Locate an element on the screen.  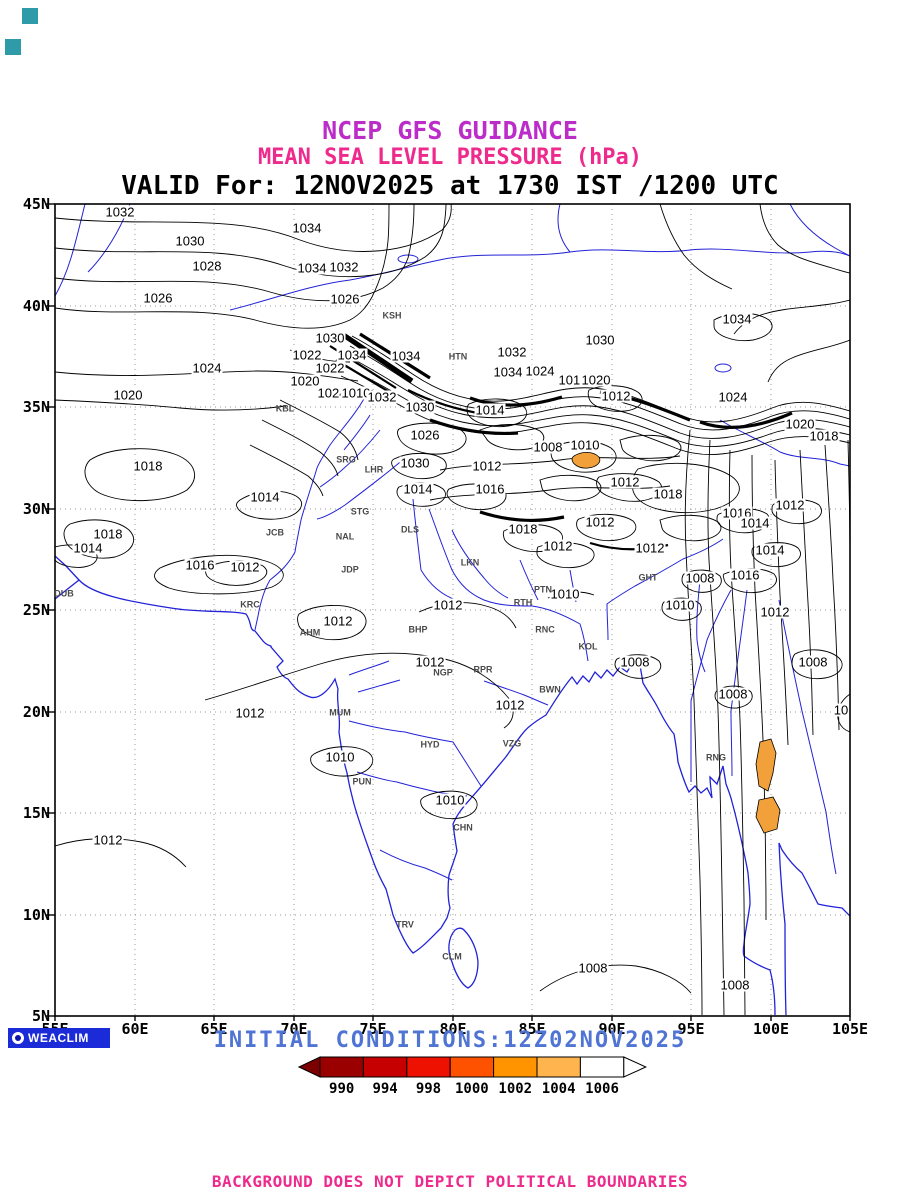
colorbar-label: 998 is located at coordinates (428, 1089).